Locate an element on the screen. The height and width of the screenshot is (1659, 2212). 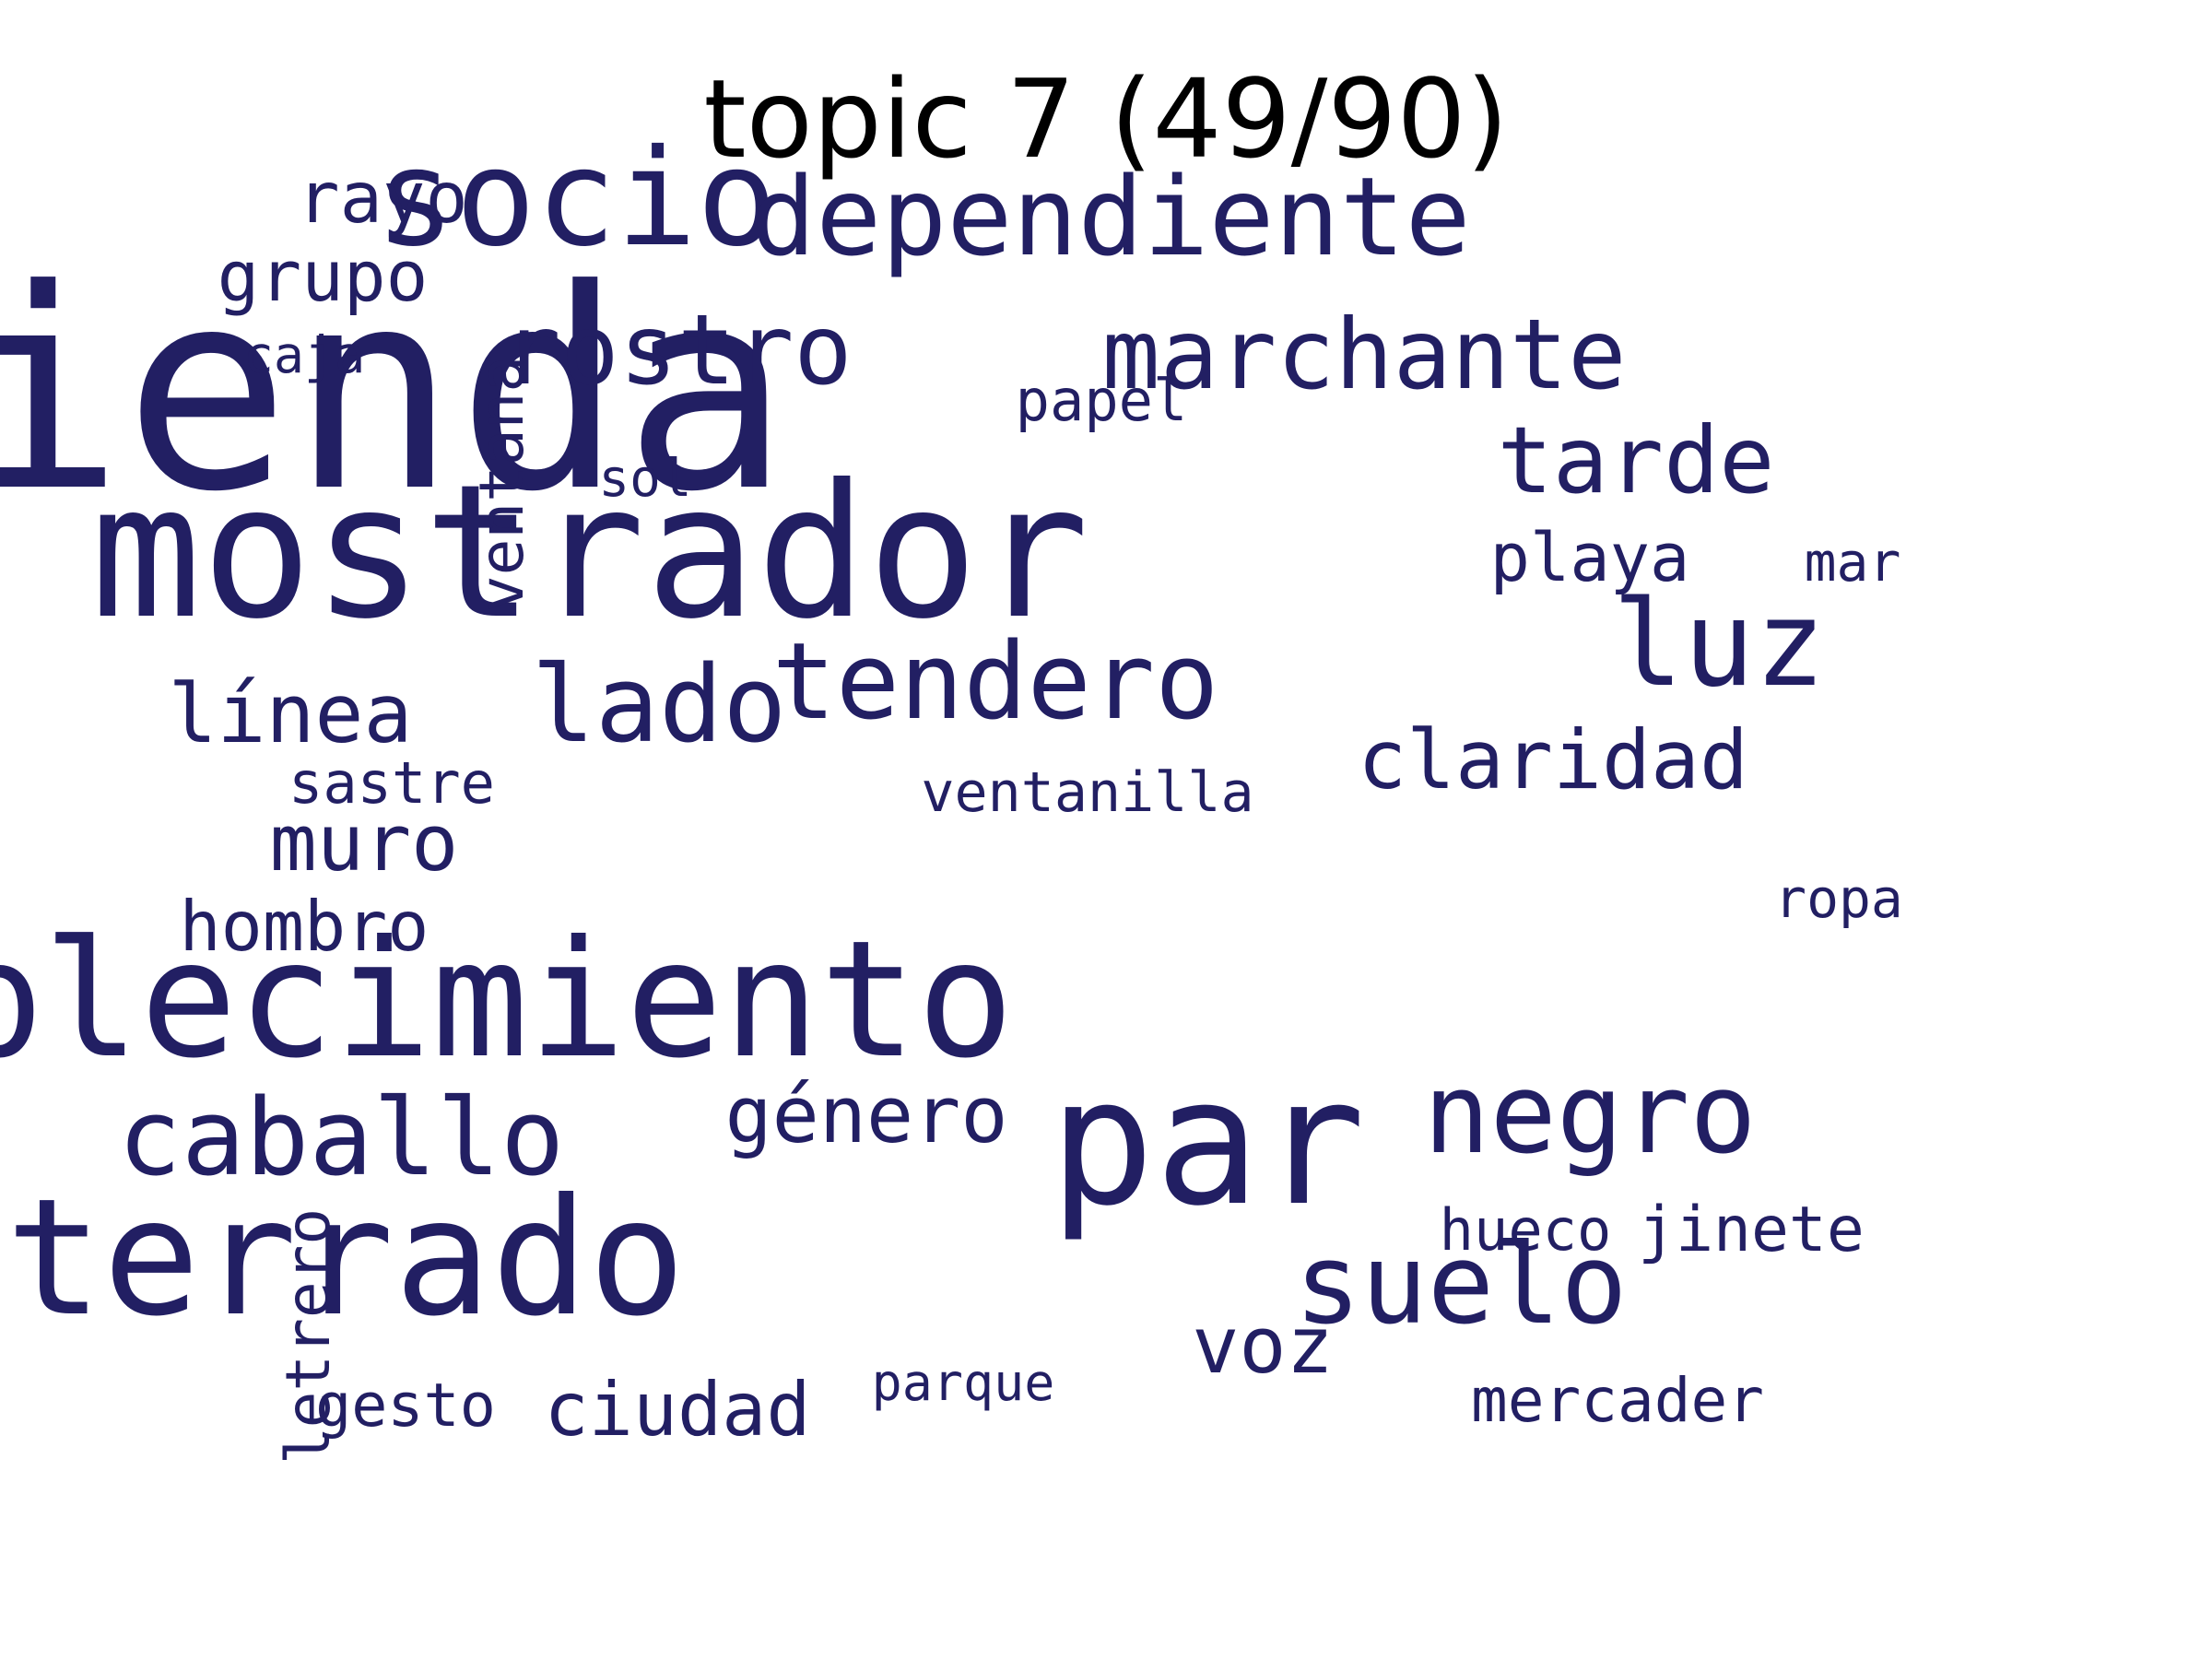
word-negro: negro is located at coordinates (1590, 1115).